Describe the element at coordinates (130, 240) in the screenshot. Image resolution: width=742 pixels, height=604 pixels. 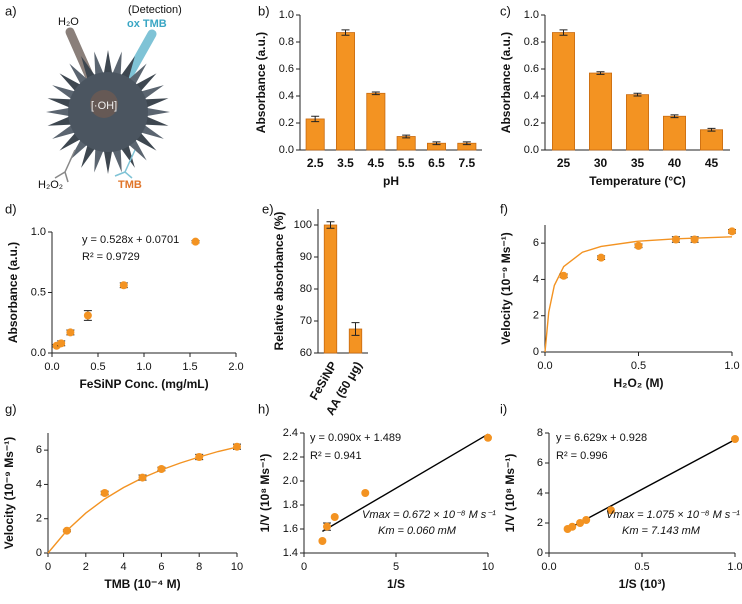
I see `annotation: y = 0.528x + 0.0701` at that location.